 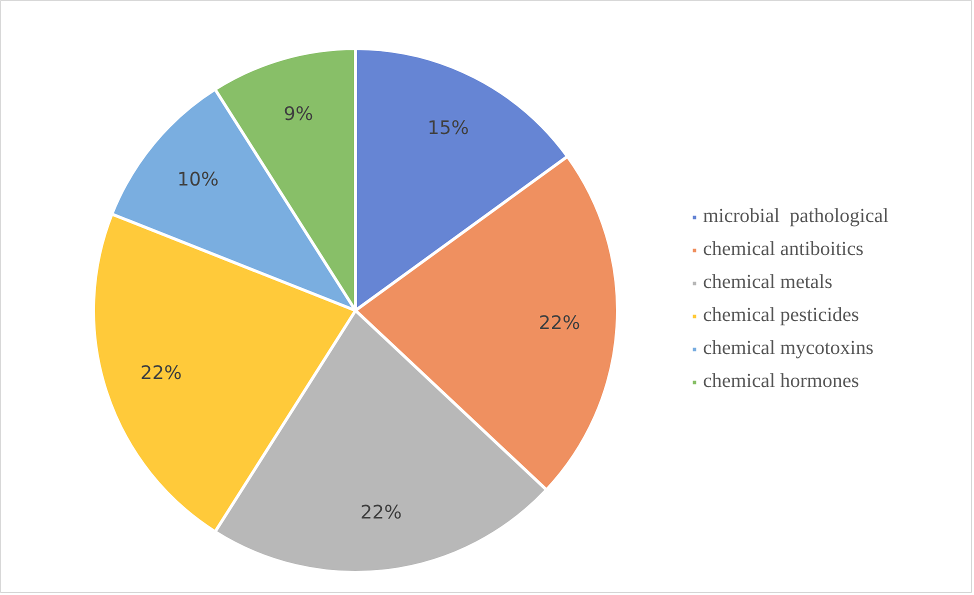 I want to click on legend-label: chemical antiboitics, so click(x=783, y=249).